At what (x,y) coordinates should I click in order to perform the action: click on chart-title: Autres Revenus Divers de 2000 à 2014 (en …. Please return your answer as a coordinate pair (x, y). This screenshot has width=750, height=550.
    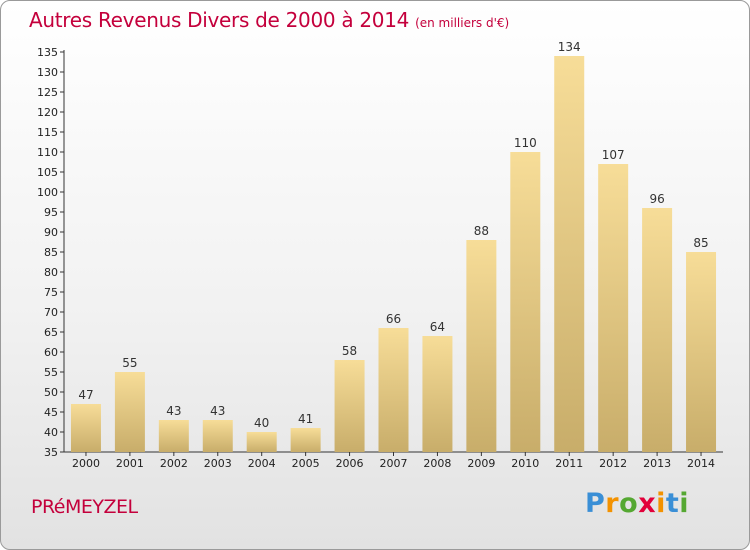
    Looking at the image, I should click on (269, 20).